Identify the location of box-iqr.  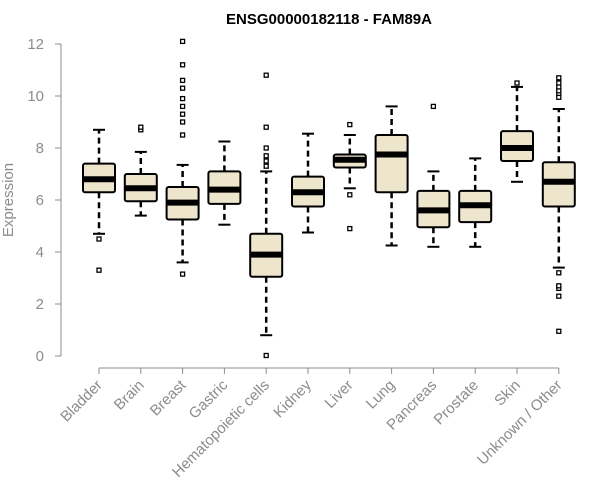
(391, 164).